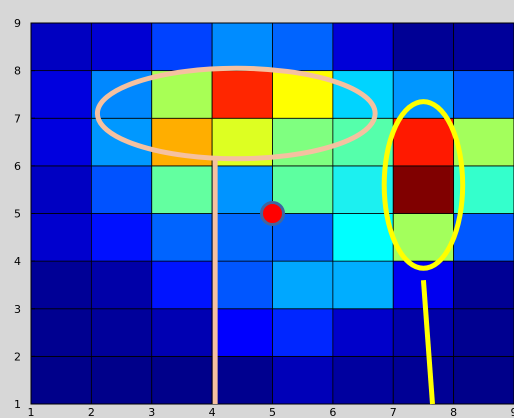 This screenshot has height=418, width=514. I want to click on x-axis-tick-label: 6, so click(332, 412).